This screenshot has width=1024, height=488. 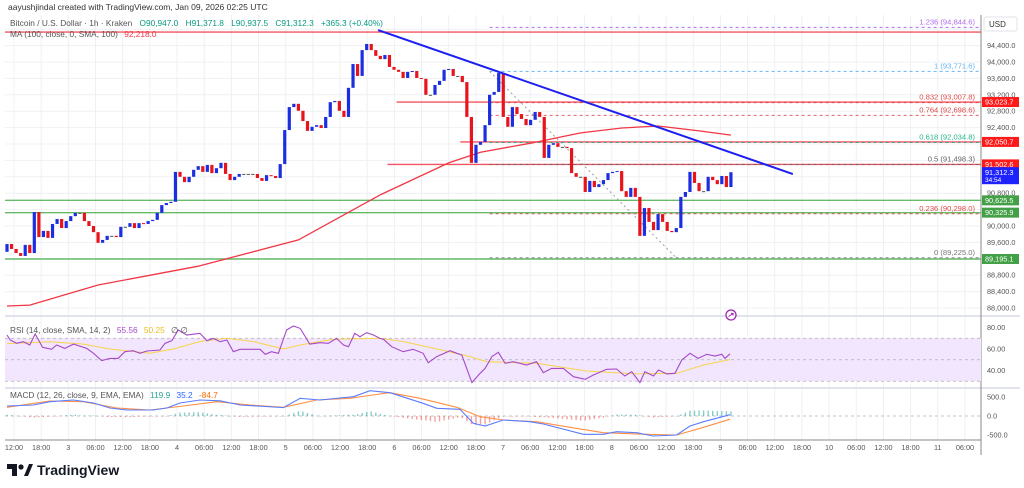 What do you see at coordinates (368, 354) in the screenshot?
I see `rsi-line` at bounding box center [368, 354].